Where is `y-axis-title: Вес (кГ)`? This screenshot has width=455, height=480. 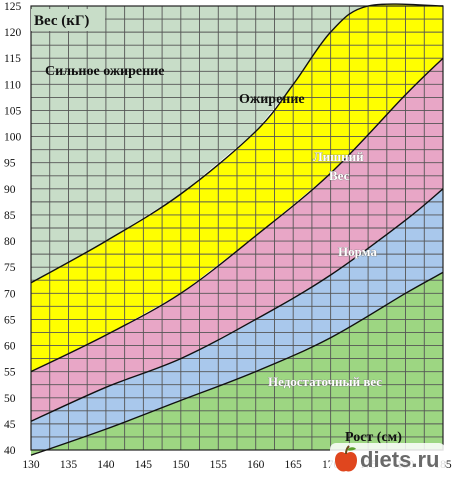
y-axis-title: Вес (кГ) is located at coordinates (61, 21).